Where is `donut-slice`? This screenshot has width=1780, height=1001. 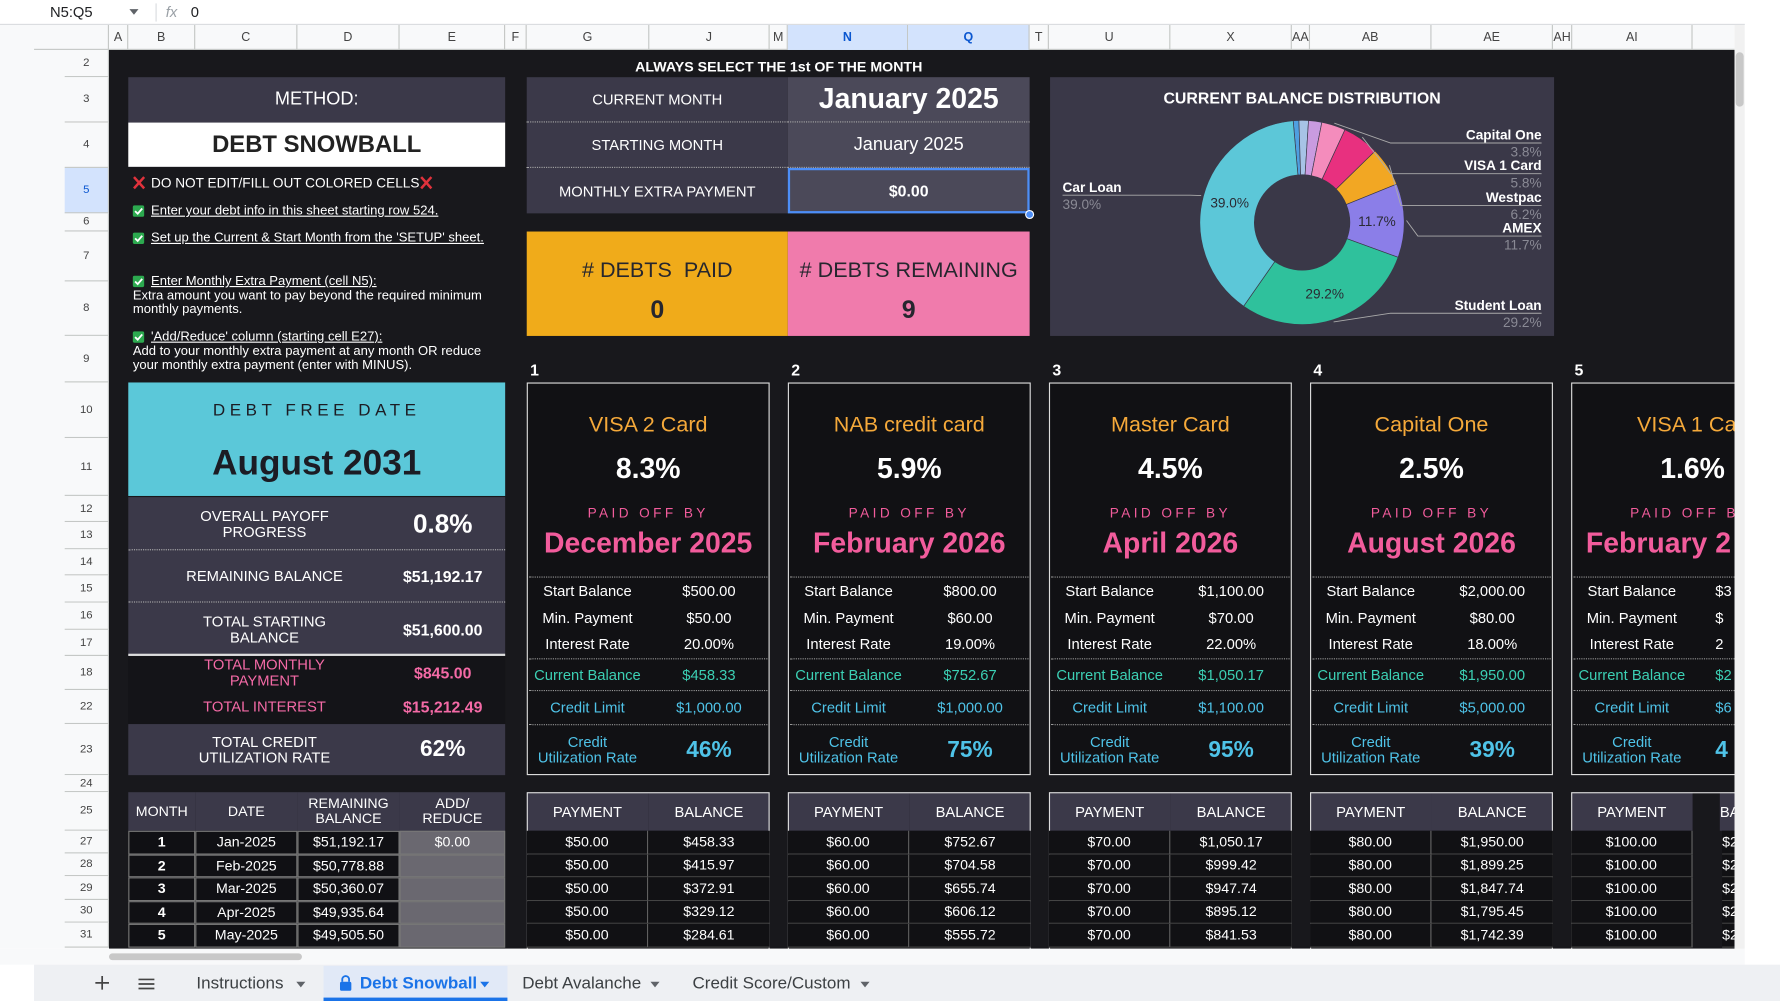
donut-slice is located at coordinates (1321, 281).